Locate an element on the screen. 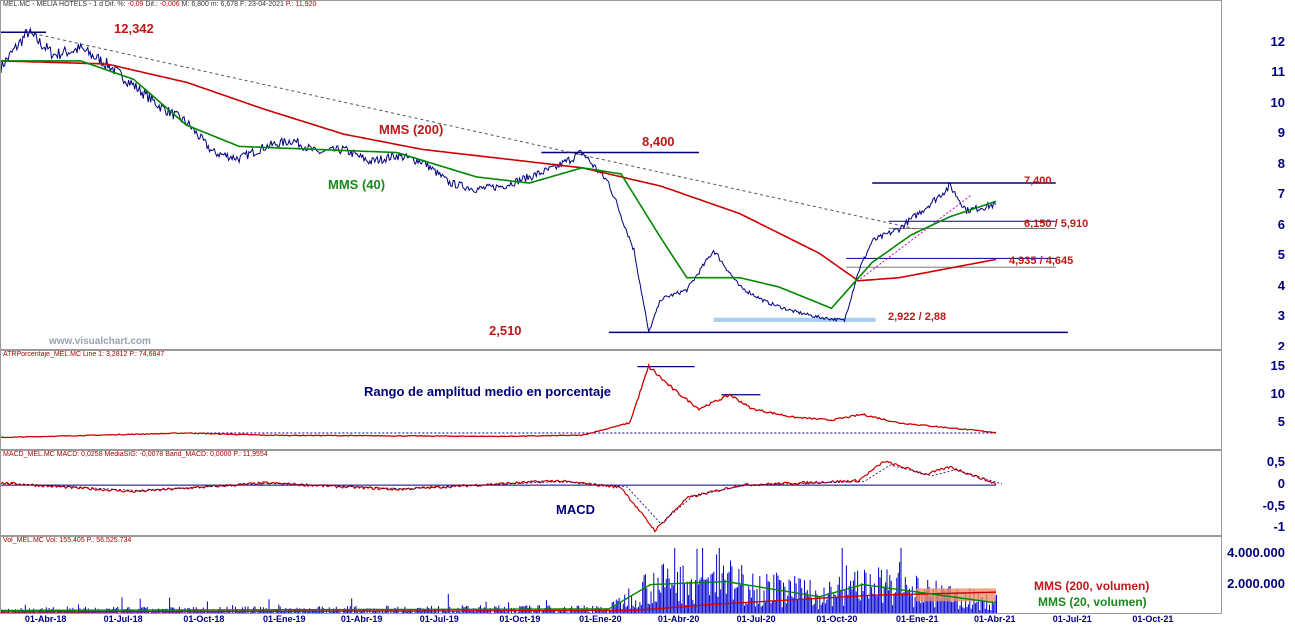  label-mms200: MMS (200) is located at coordinates (411, 129).